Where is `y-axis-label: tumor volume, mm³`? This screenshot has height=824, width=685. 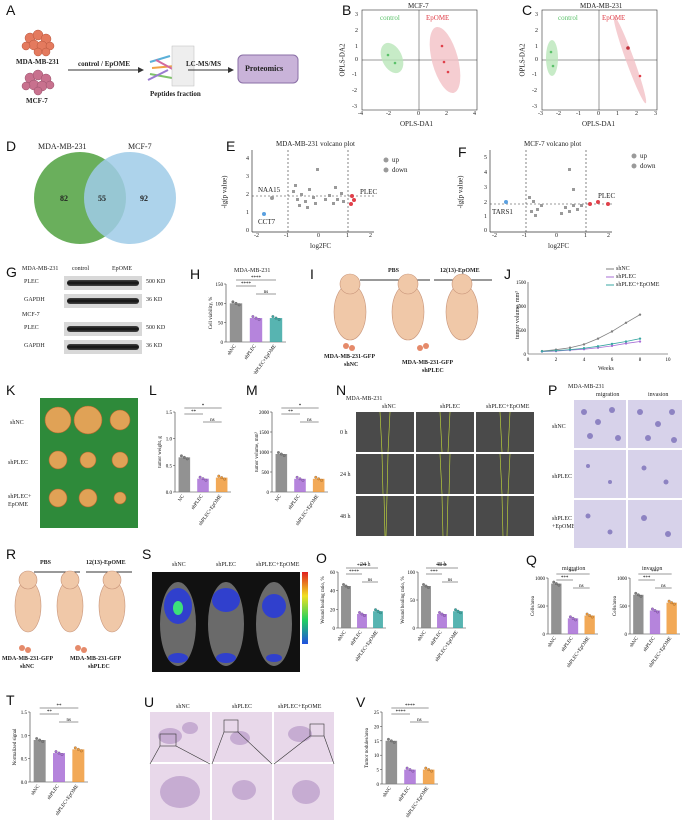 y-axis-label: tumor volume, mm³ is located at coordinates (257, 452).